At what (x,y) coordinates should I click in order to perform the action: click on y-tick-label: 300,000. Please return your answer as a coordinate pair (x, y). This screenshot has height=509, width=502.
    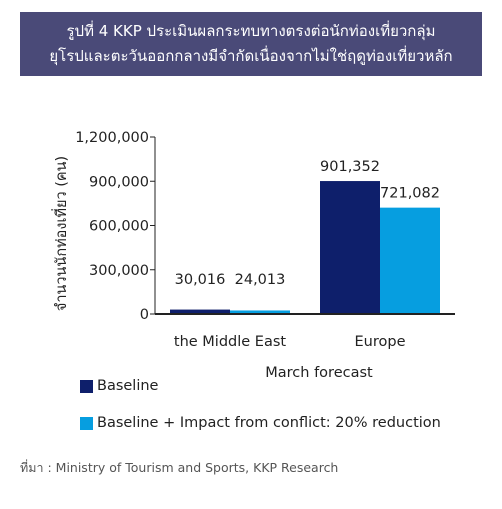
    Looking at the image, I should click on (119, 271).